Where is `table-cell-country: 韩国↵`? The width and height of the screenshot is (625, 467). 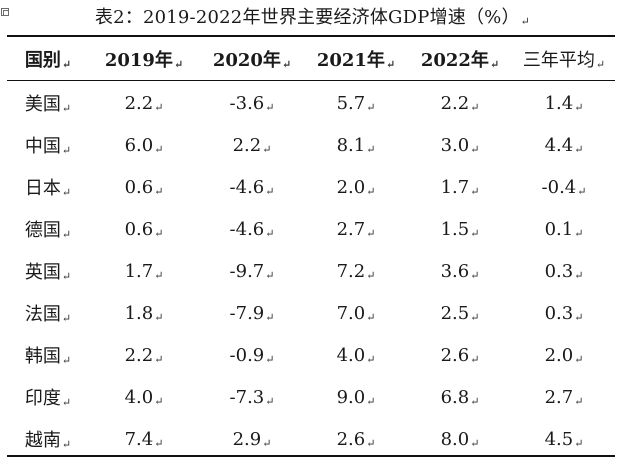 table-cell-country: 韩国↵ is located at coordinates (48, 356).